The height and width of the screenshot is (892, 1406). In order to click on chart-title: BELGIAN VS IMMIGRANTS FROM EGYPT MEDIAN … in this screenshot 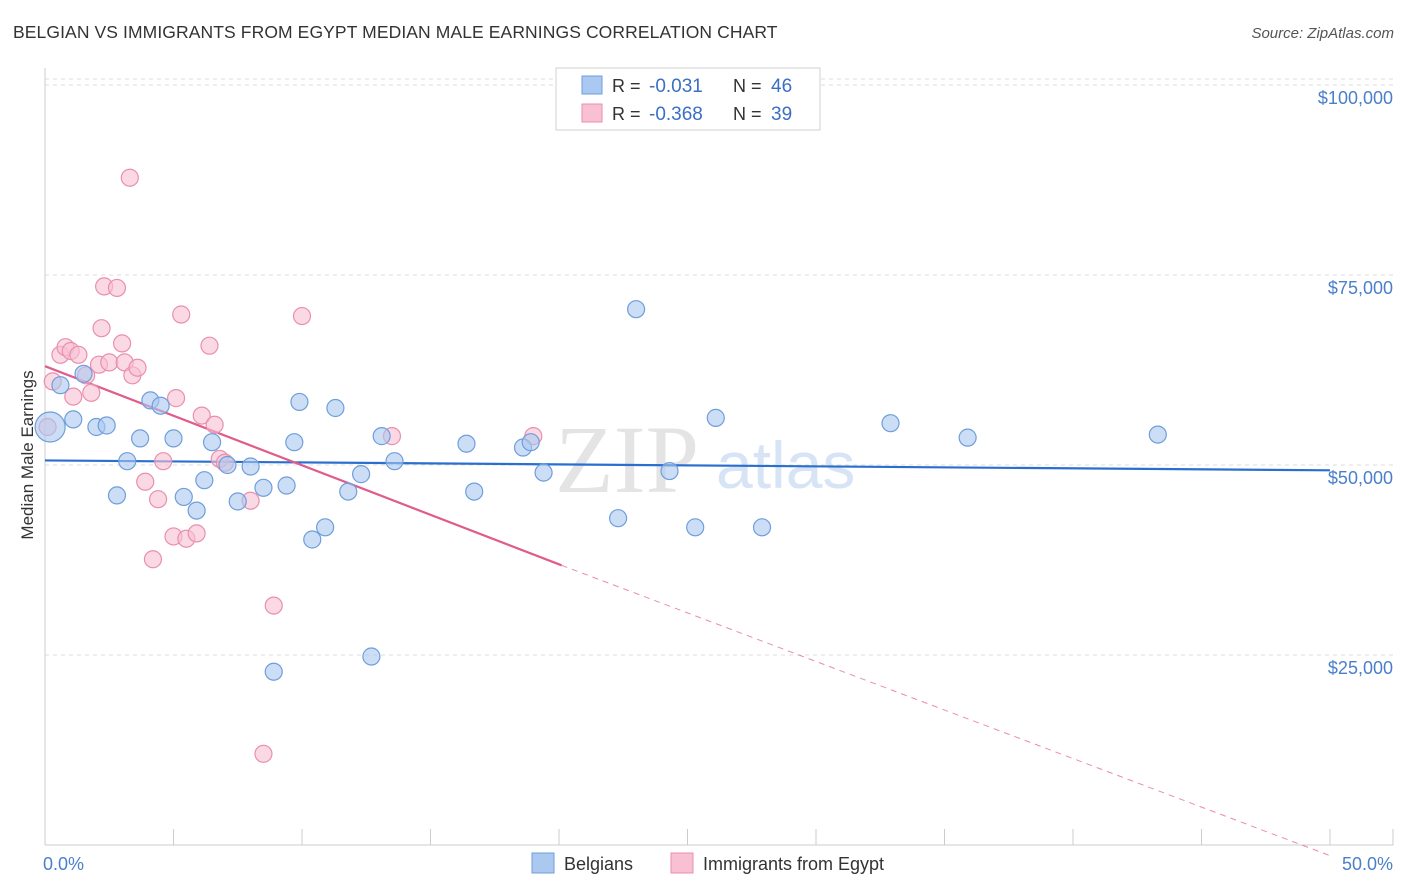, I will do `click(395, 32)`.